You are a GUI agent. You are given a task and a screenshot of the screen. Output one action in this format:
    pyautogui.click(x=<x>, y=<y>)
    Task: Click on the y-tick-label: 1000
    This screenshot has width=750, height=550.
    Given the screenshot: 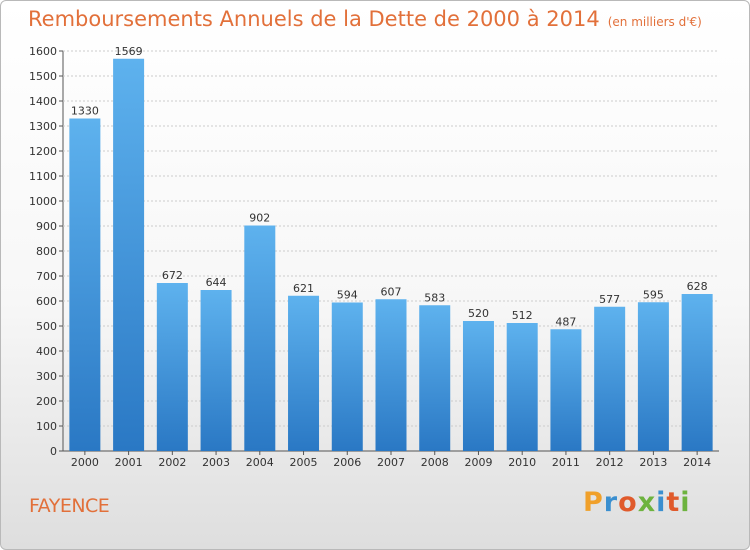 What is the action you would take?
    pyautogui.click(x=43, y=201)
    